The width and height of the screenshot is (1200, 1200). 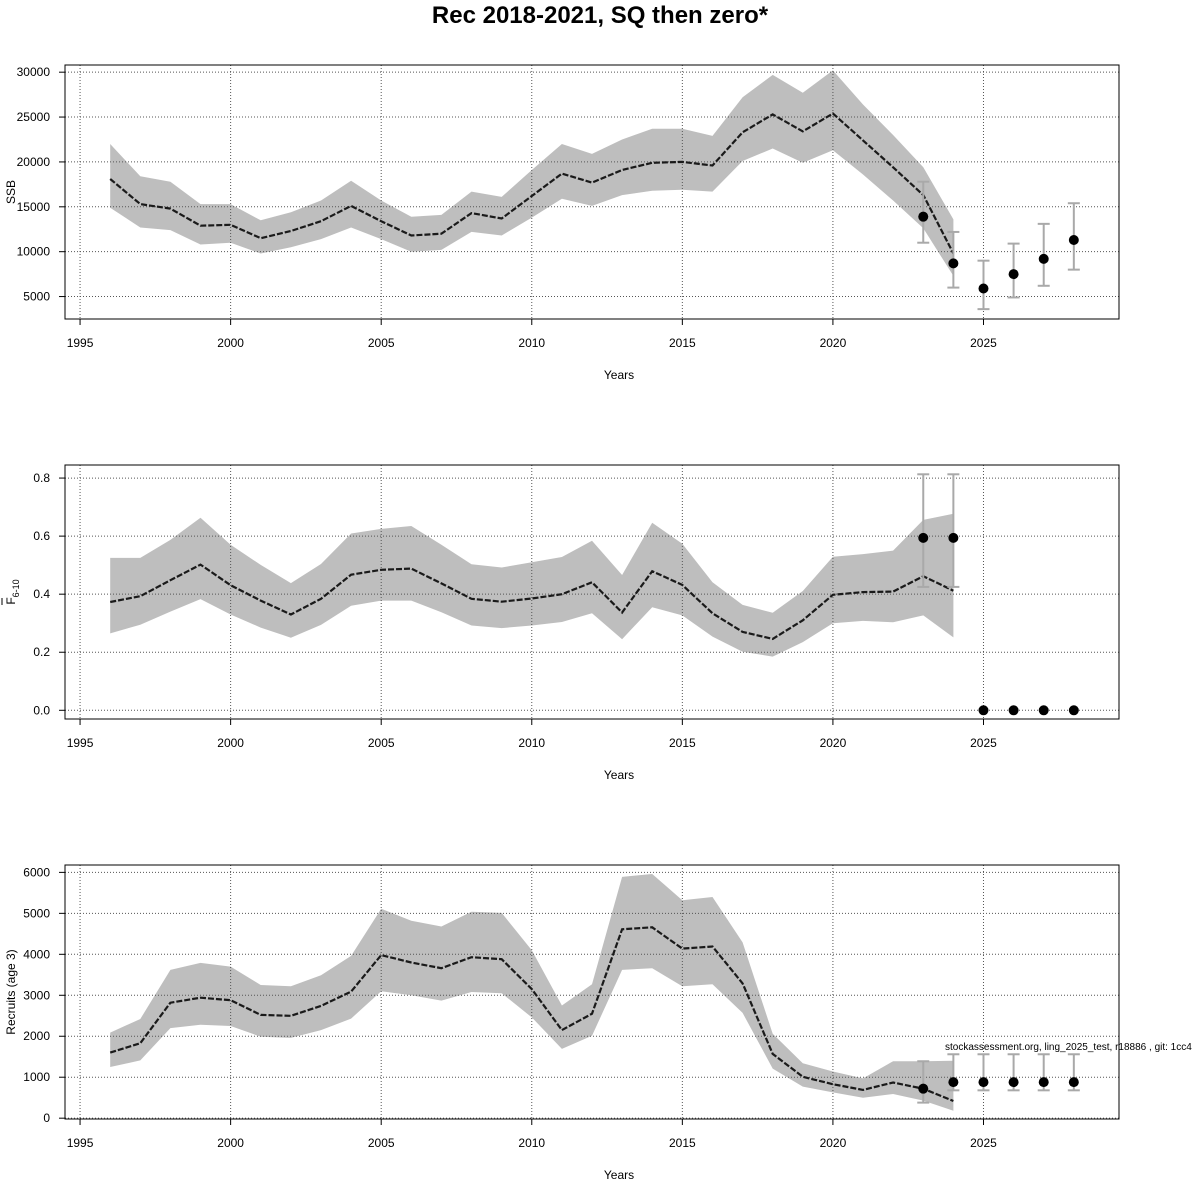 I want to click on y-tick-label: 0.4, so click(x=41, y=594).